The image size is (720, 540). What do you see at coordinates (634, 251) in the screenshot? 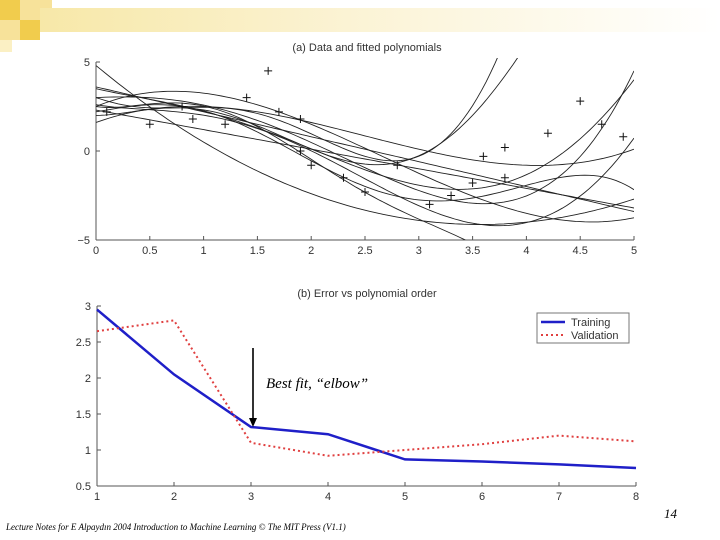
I see `chart-a-x-tick-label: 5` at bounding box center [634, 251].